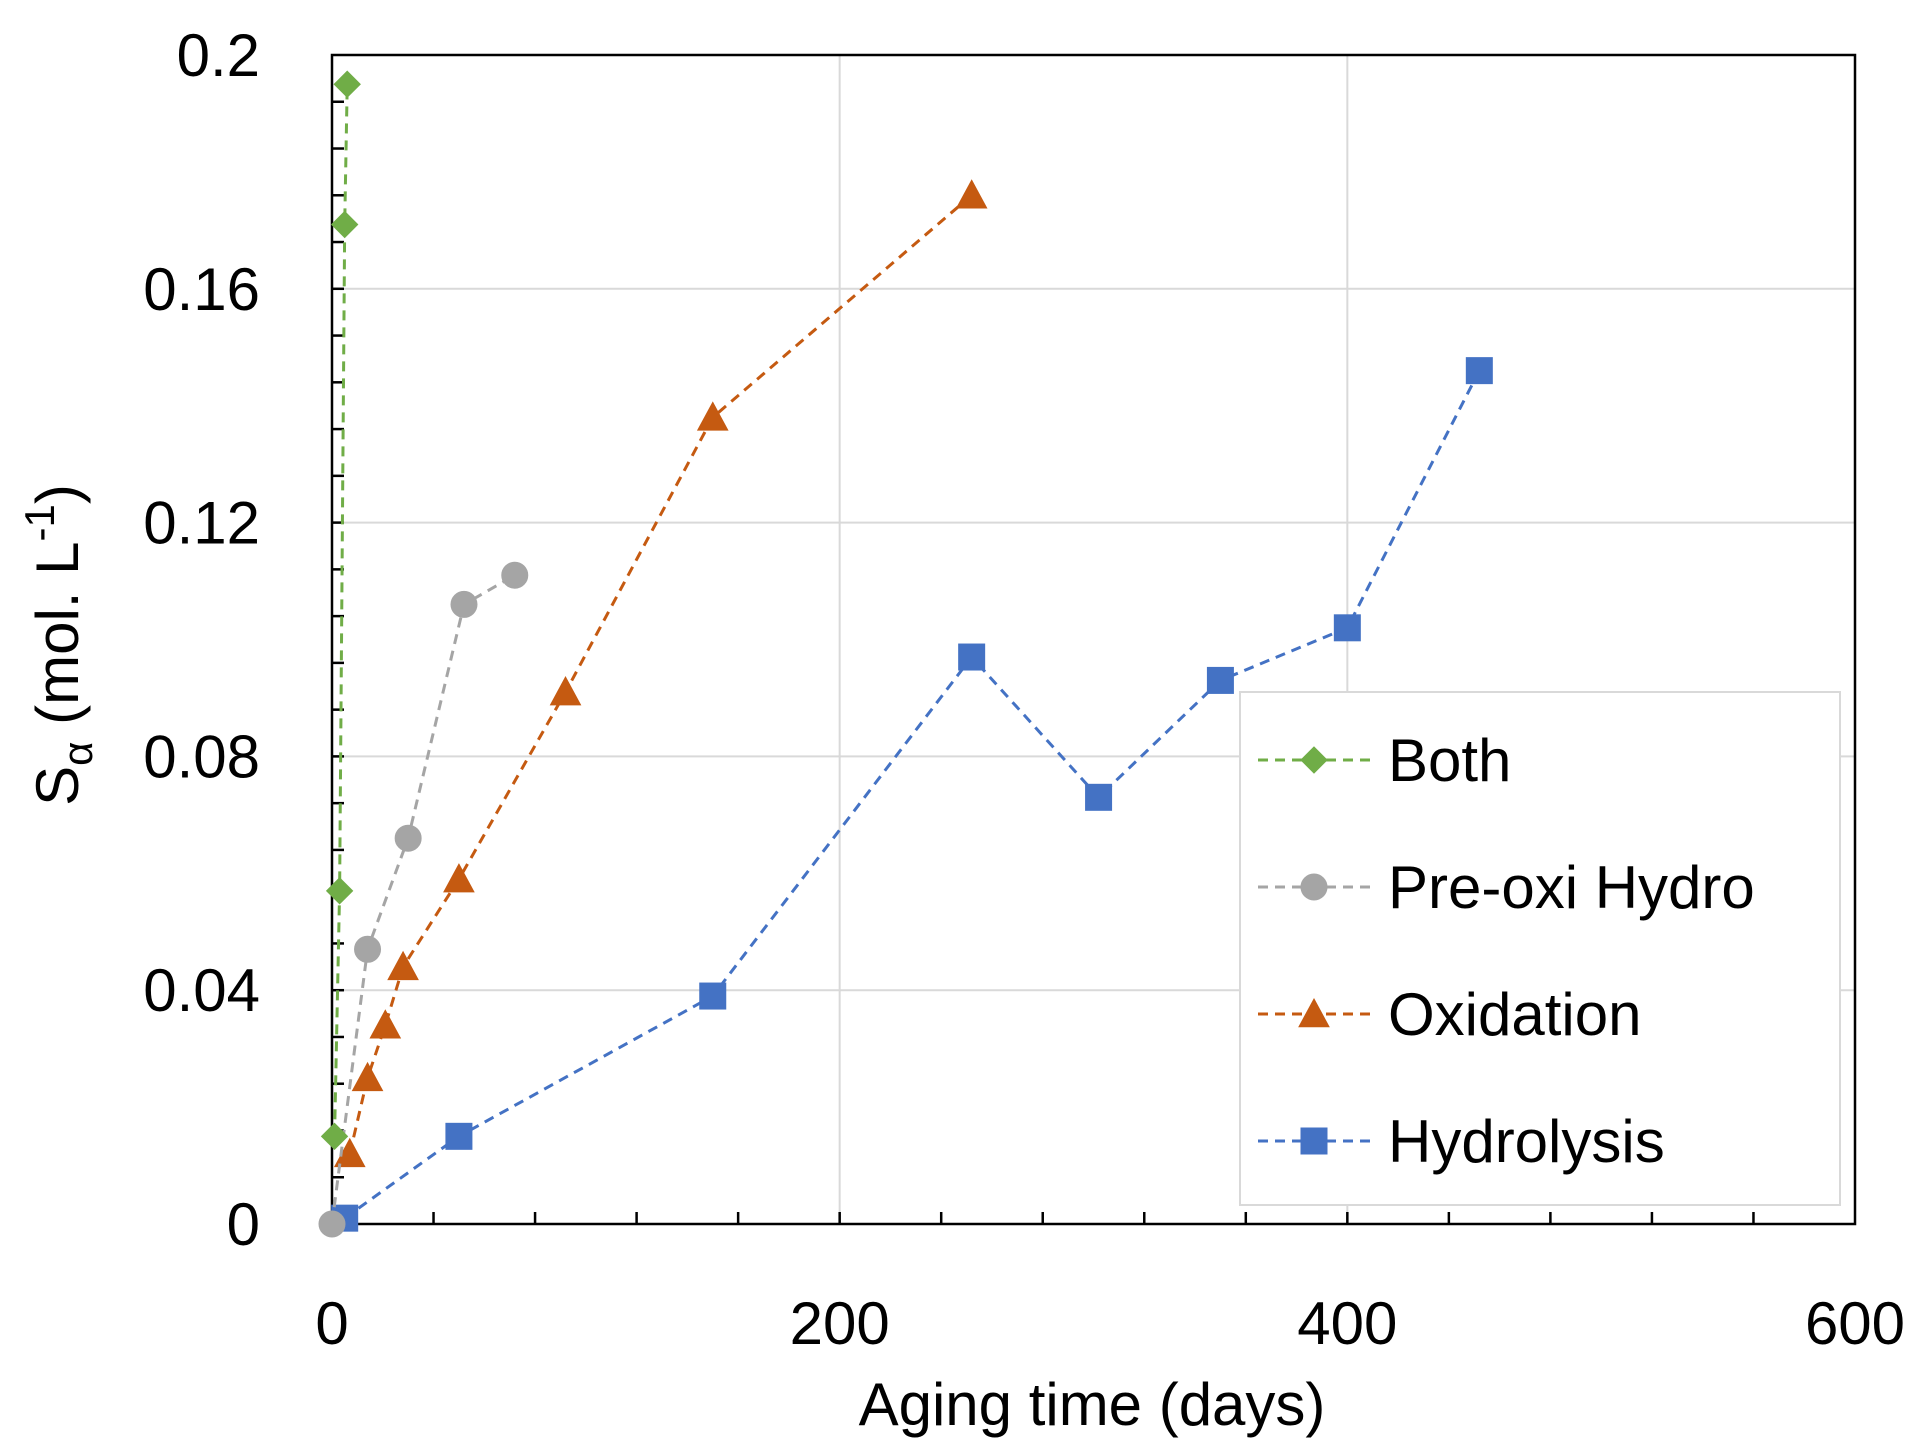  I want to click on series-pre-oxi-hydro, so click(423, 899).